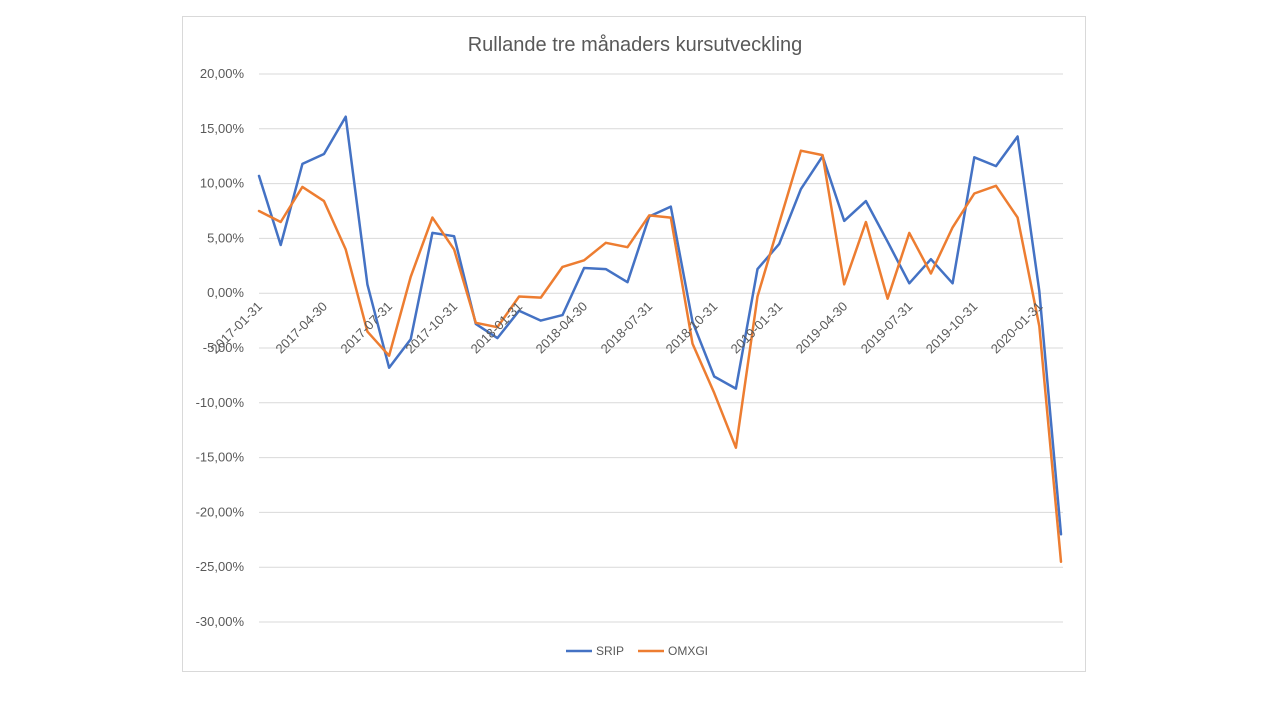 Image resolution: width=1280 pixels, height=720 pixels. Describe the element at coordinates (688, 651) in the screenshot. I see `legend-label-omxgi: OMXGI` at that location.